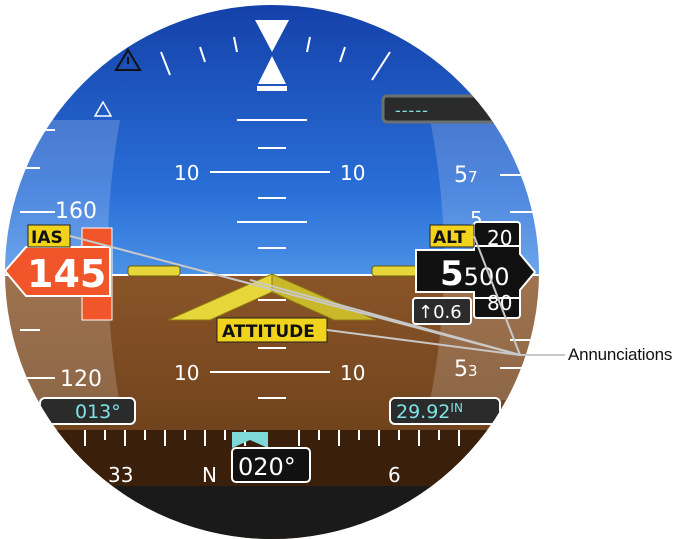 The image size is (689, 539). What do you see at coordinates (209, 475) in the screenshot?
I see `heading-label-north: N` at bounding box center [209, 475].